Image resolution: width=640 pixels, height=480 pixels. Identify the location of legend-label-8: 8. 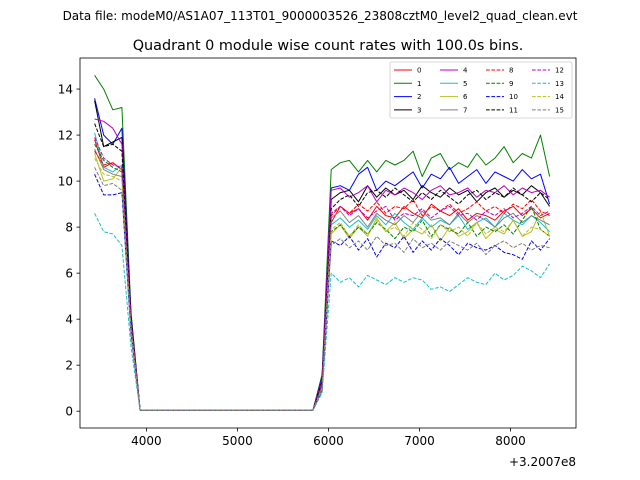
(511, 71).